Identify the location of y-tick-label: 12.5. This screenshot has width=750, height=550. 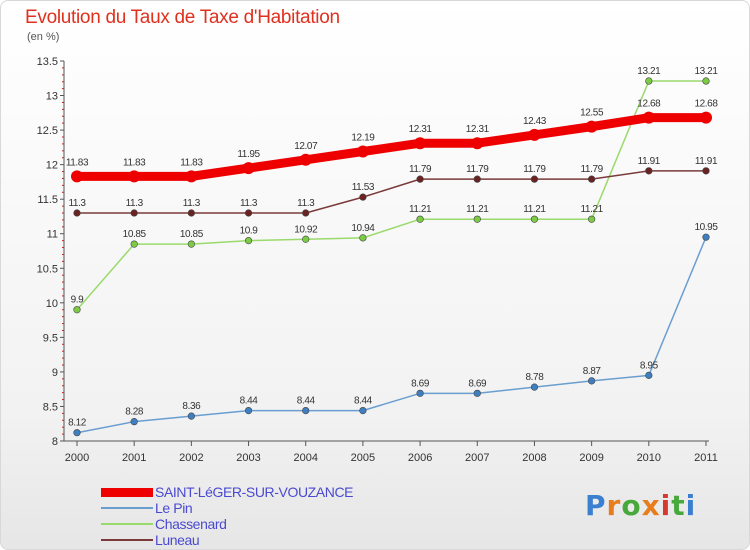
(47, 131).